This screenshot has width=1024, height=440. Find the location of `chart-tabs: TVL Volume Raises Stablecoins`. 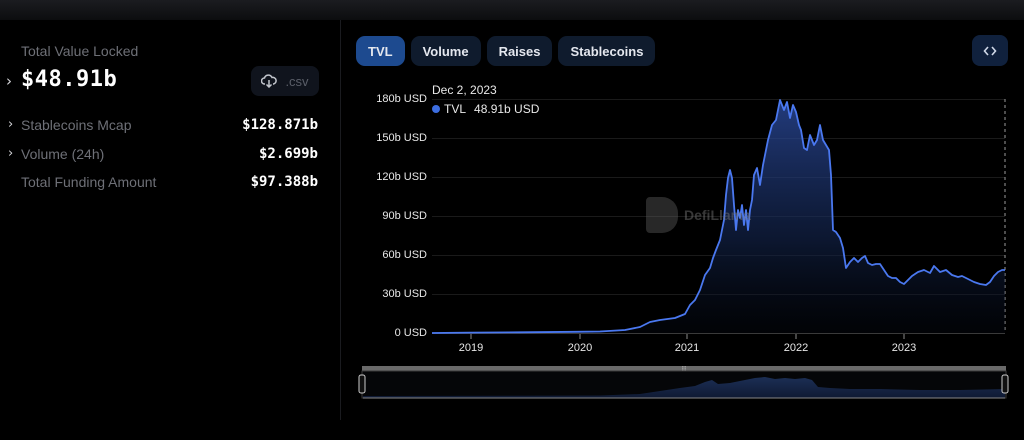

chart-tabs: TVL Volume Raises Stablecoins is located at coordinates (506, 51).